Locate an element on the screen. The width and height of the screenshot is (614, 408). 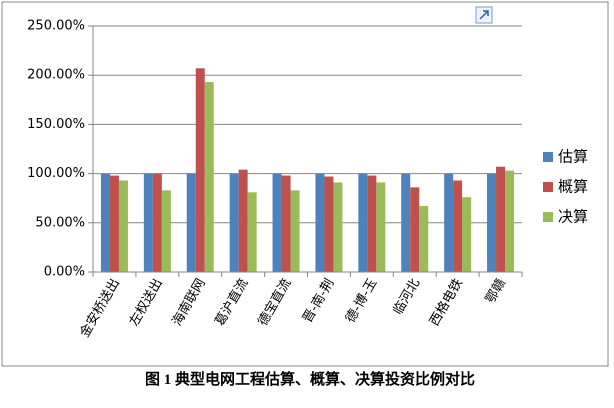
y-tick-label: 0.00% is located at coordinates (64, 272).